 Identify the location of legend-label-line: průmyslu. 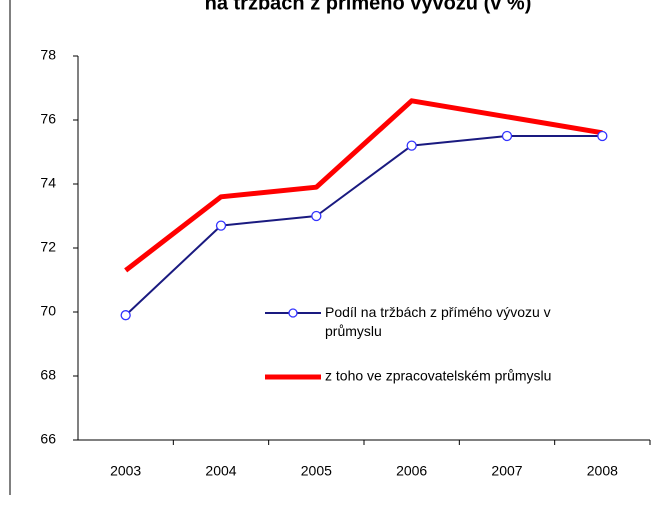
(353, 331).